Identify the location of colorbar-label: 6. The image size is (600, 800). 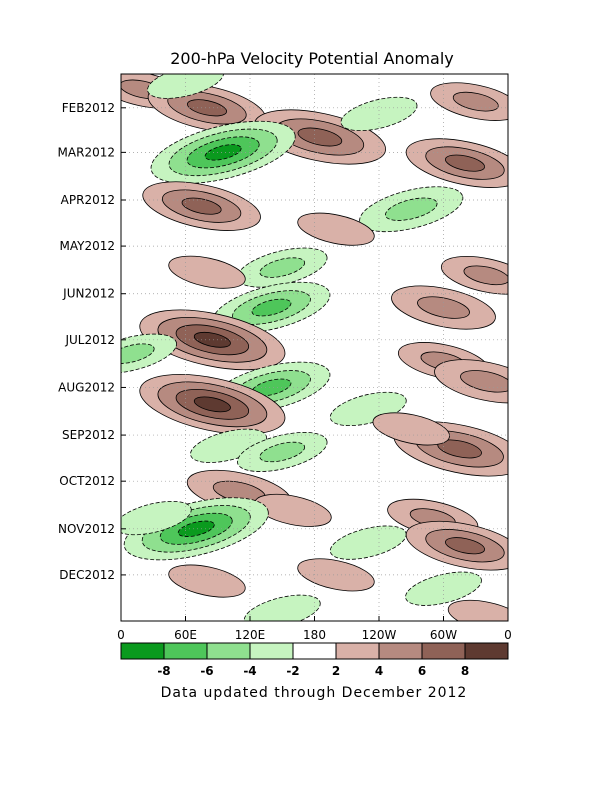
(422, 671).